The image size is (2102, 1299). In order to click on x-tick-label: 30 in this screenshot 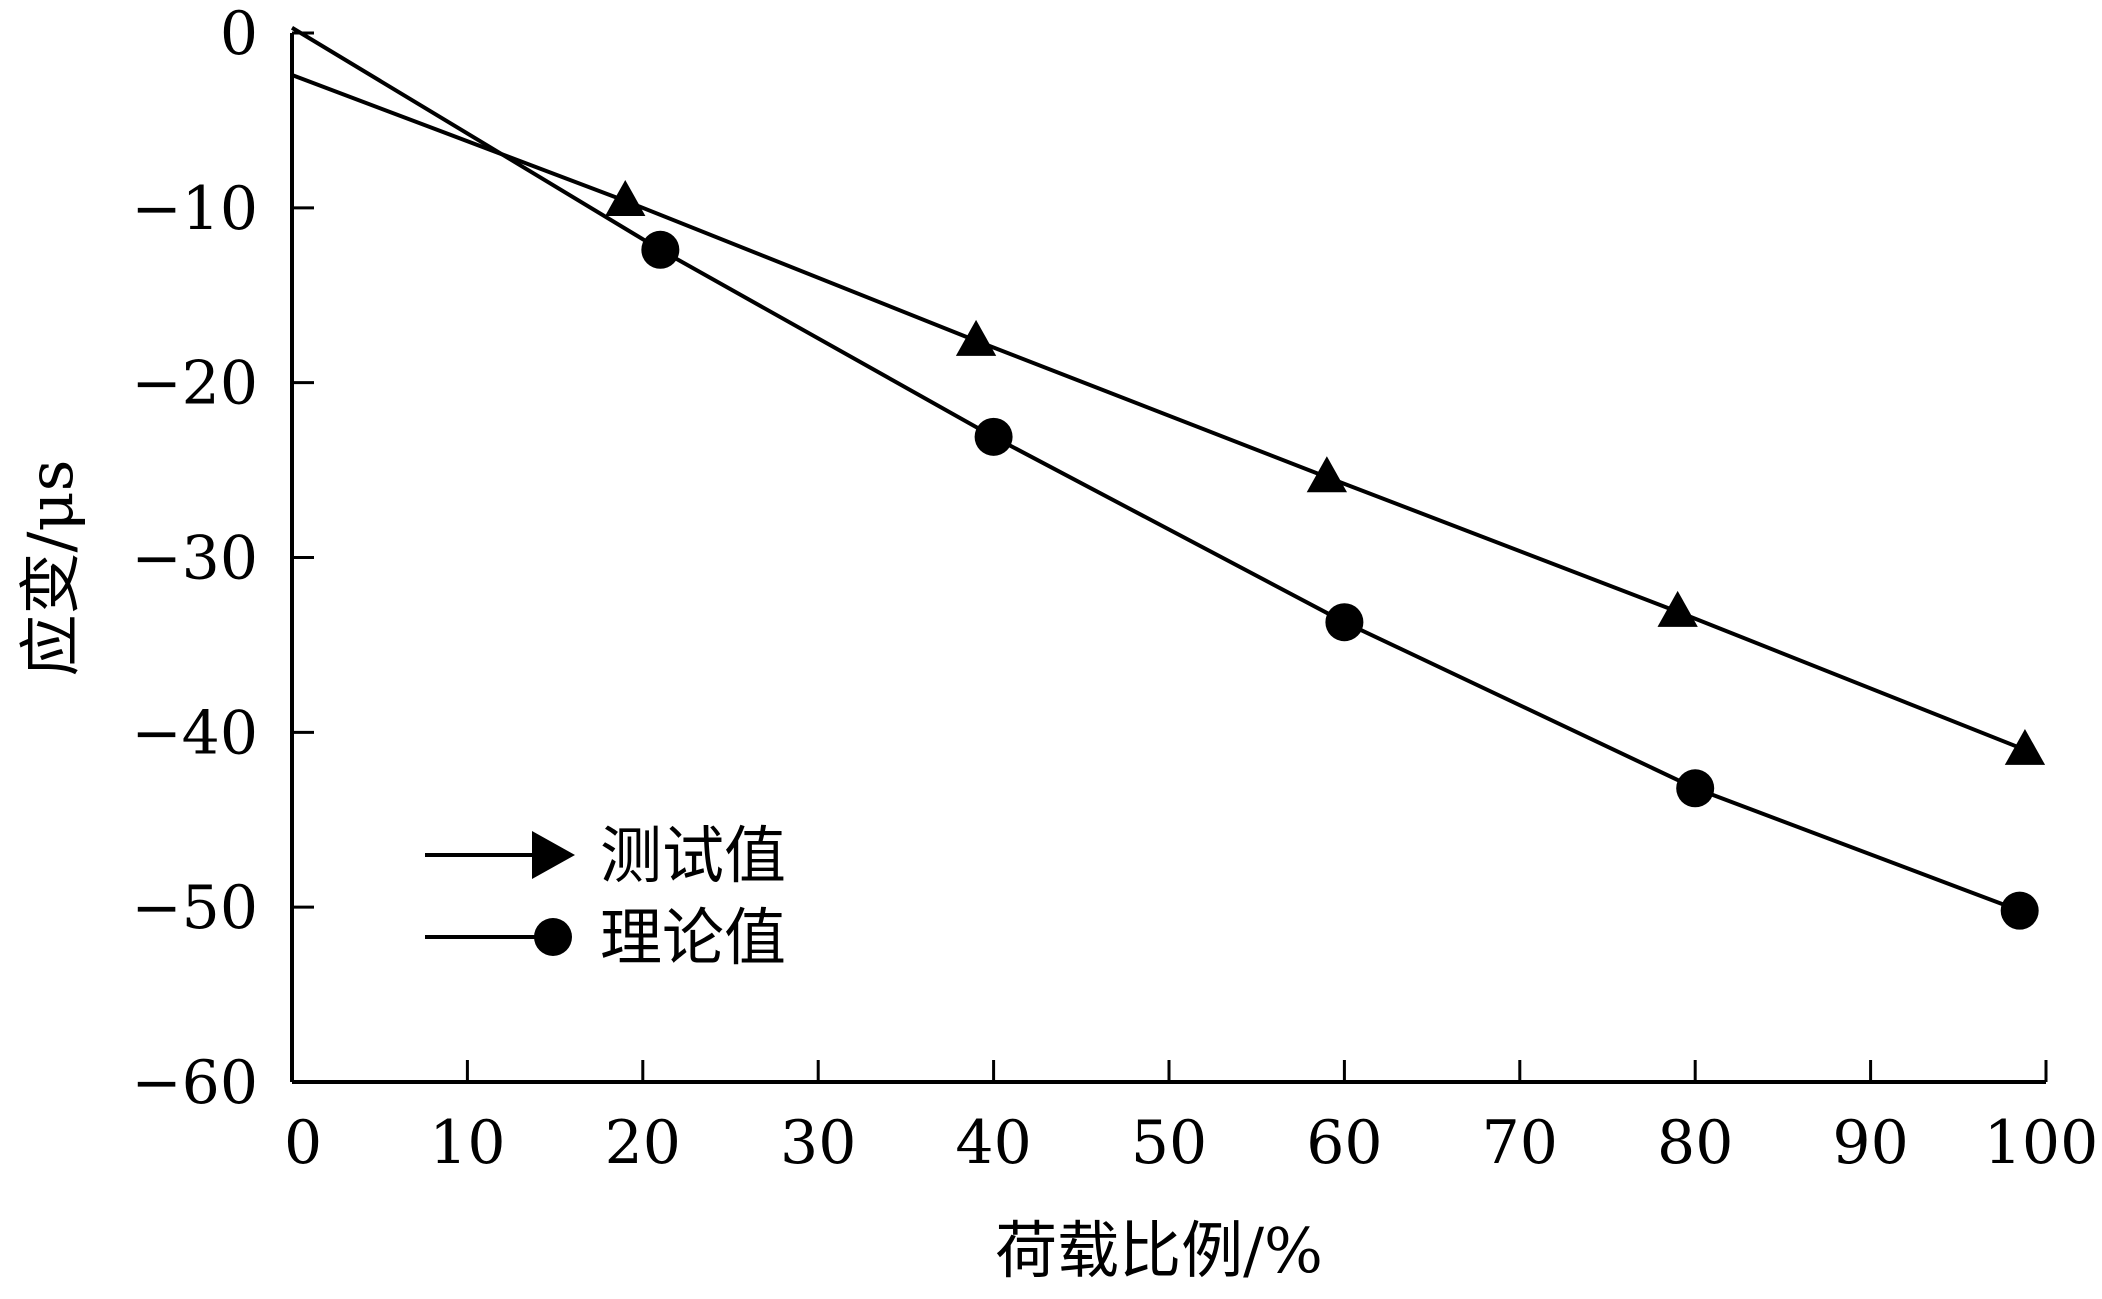, I will do `click(818, 1143)`.